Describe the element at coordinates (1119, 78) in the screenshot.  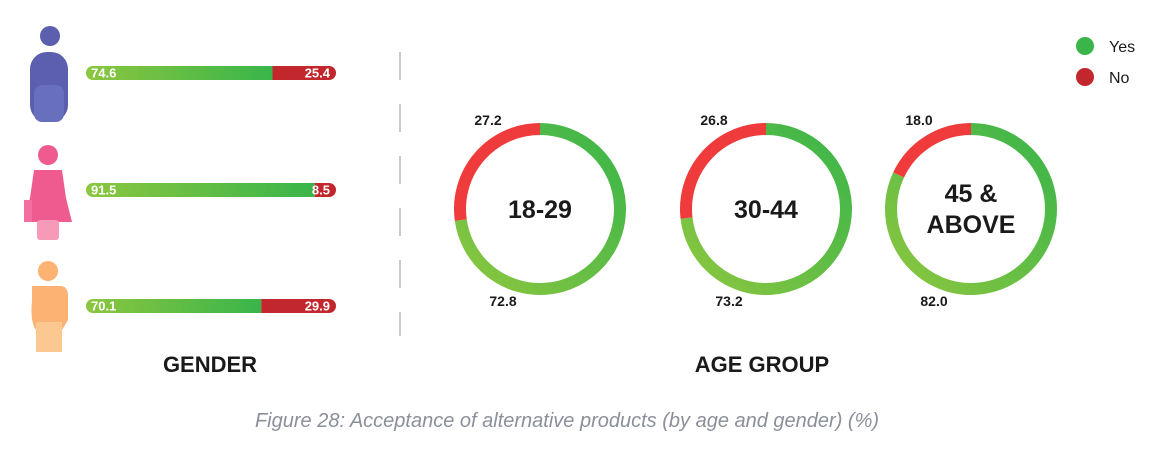
I see `legend-no-label: No` at that location.